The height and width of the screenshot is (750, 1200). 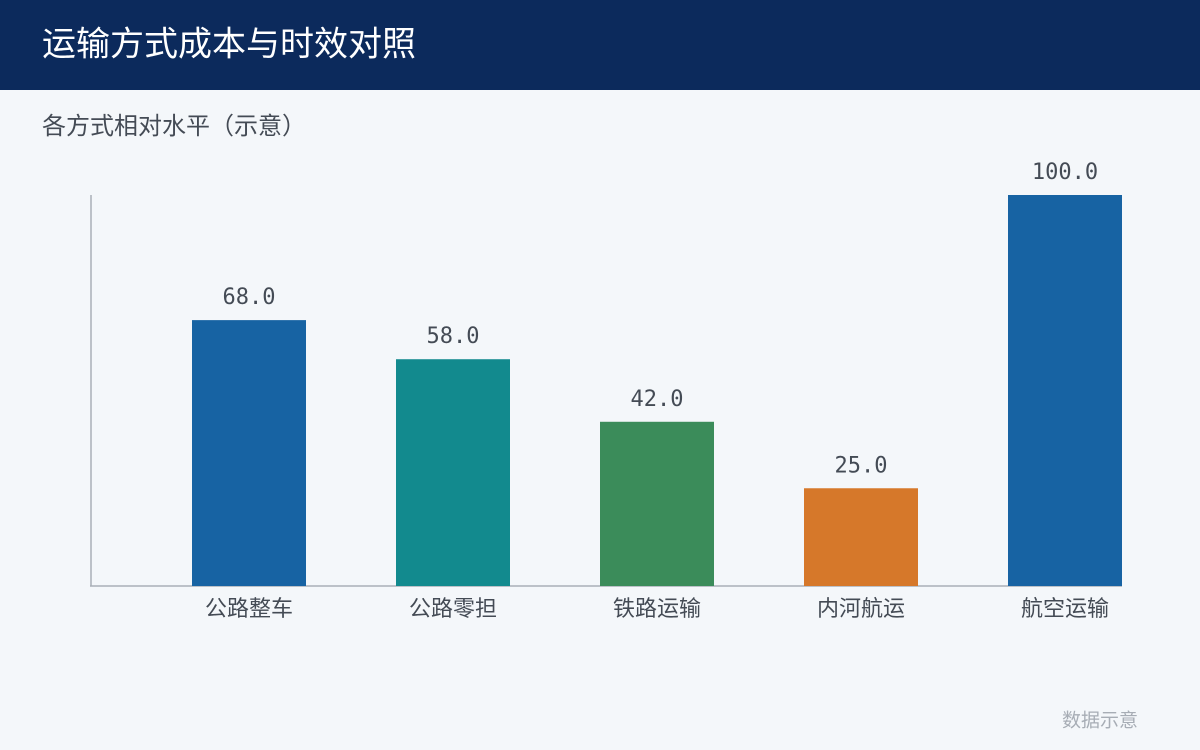 I want to click on x-tick-label: 公路整车, so click(x=249, y=609).